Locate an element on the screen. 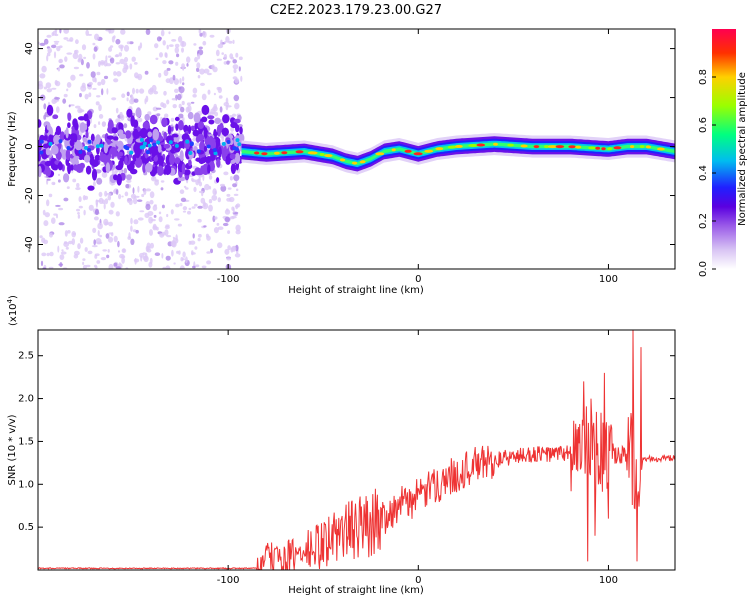  y-tick-label: 2.5 is located at coordinates (26, 356).